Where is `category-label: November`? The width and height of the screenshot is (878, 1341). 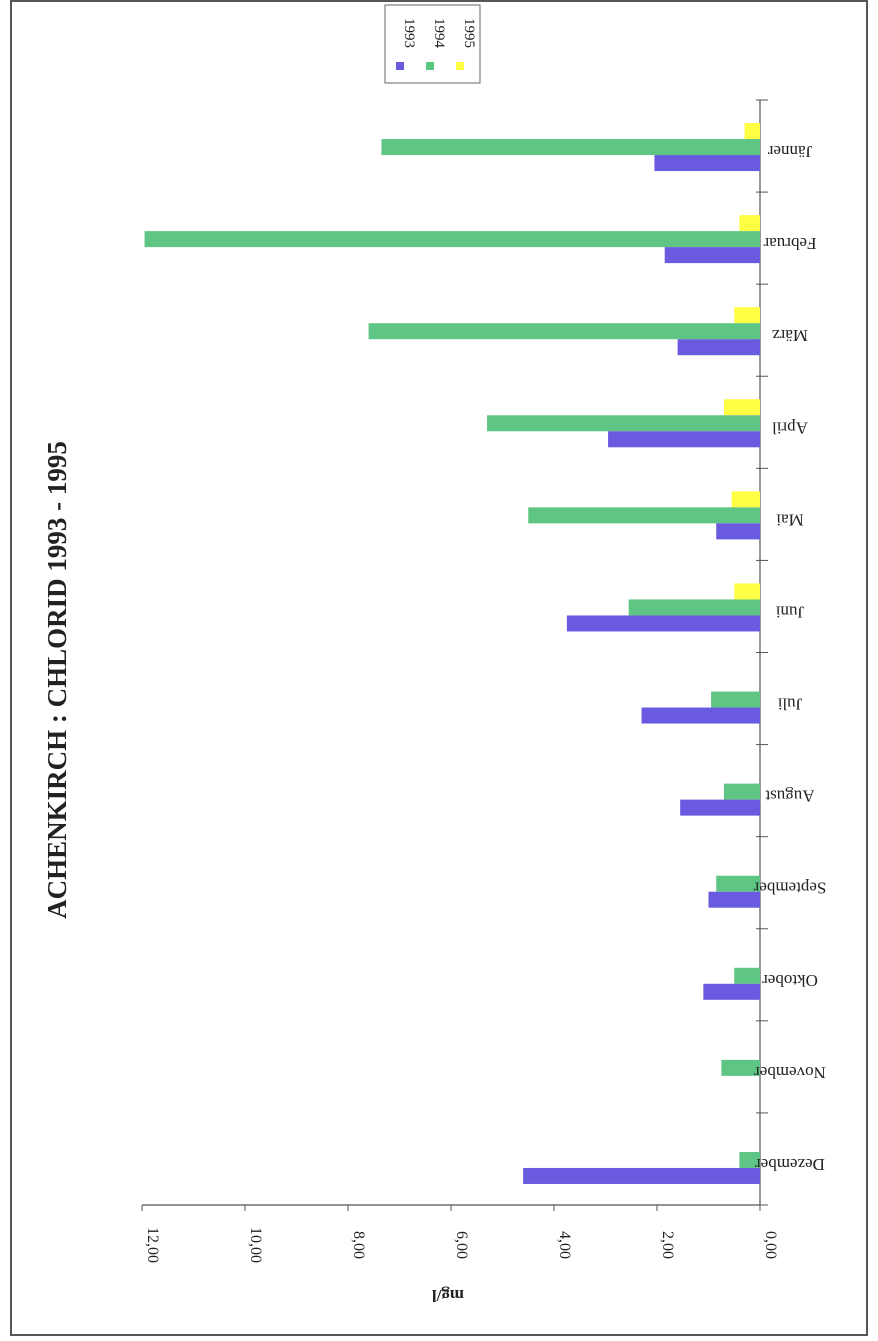 category-label: November is located at coordinates (790, 1072).